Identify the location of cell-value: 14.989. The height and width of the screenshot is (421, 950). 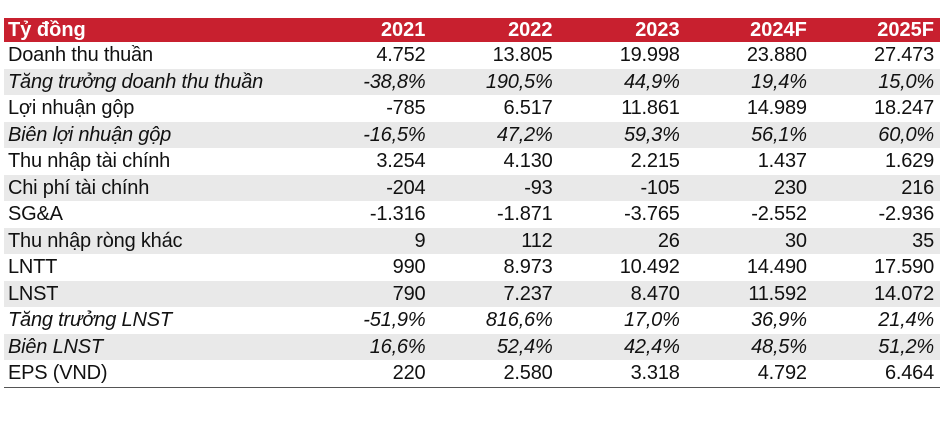
(776, 108).